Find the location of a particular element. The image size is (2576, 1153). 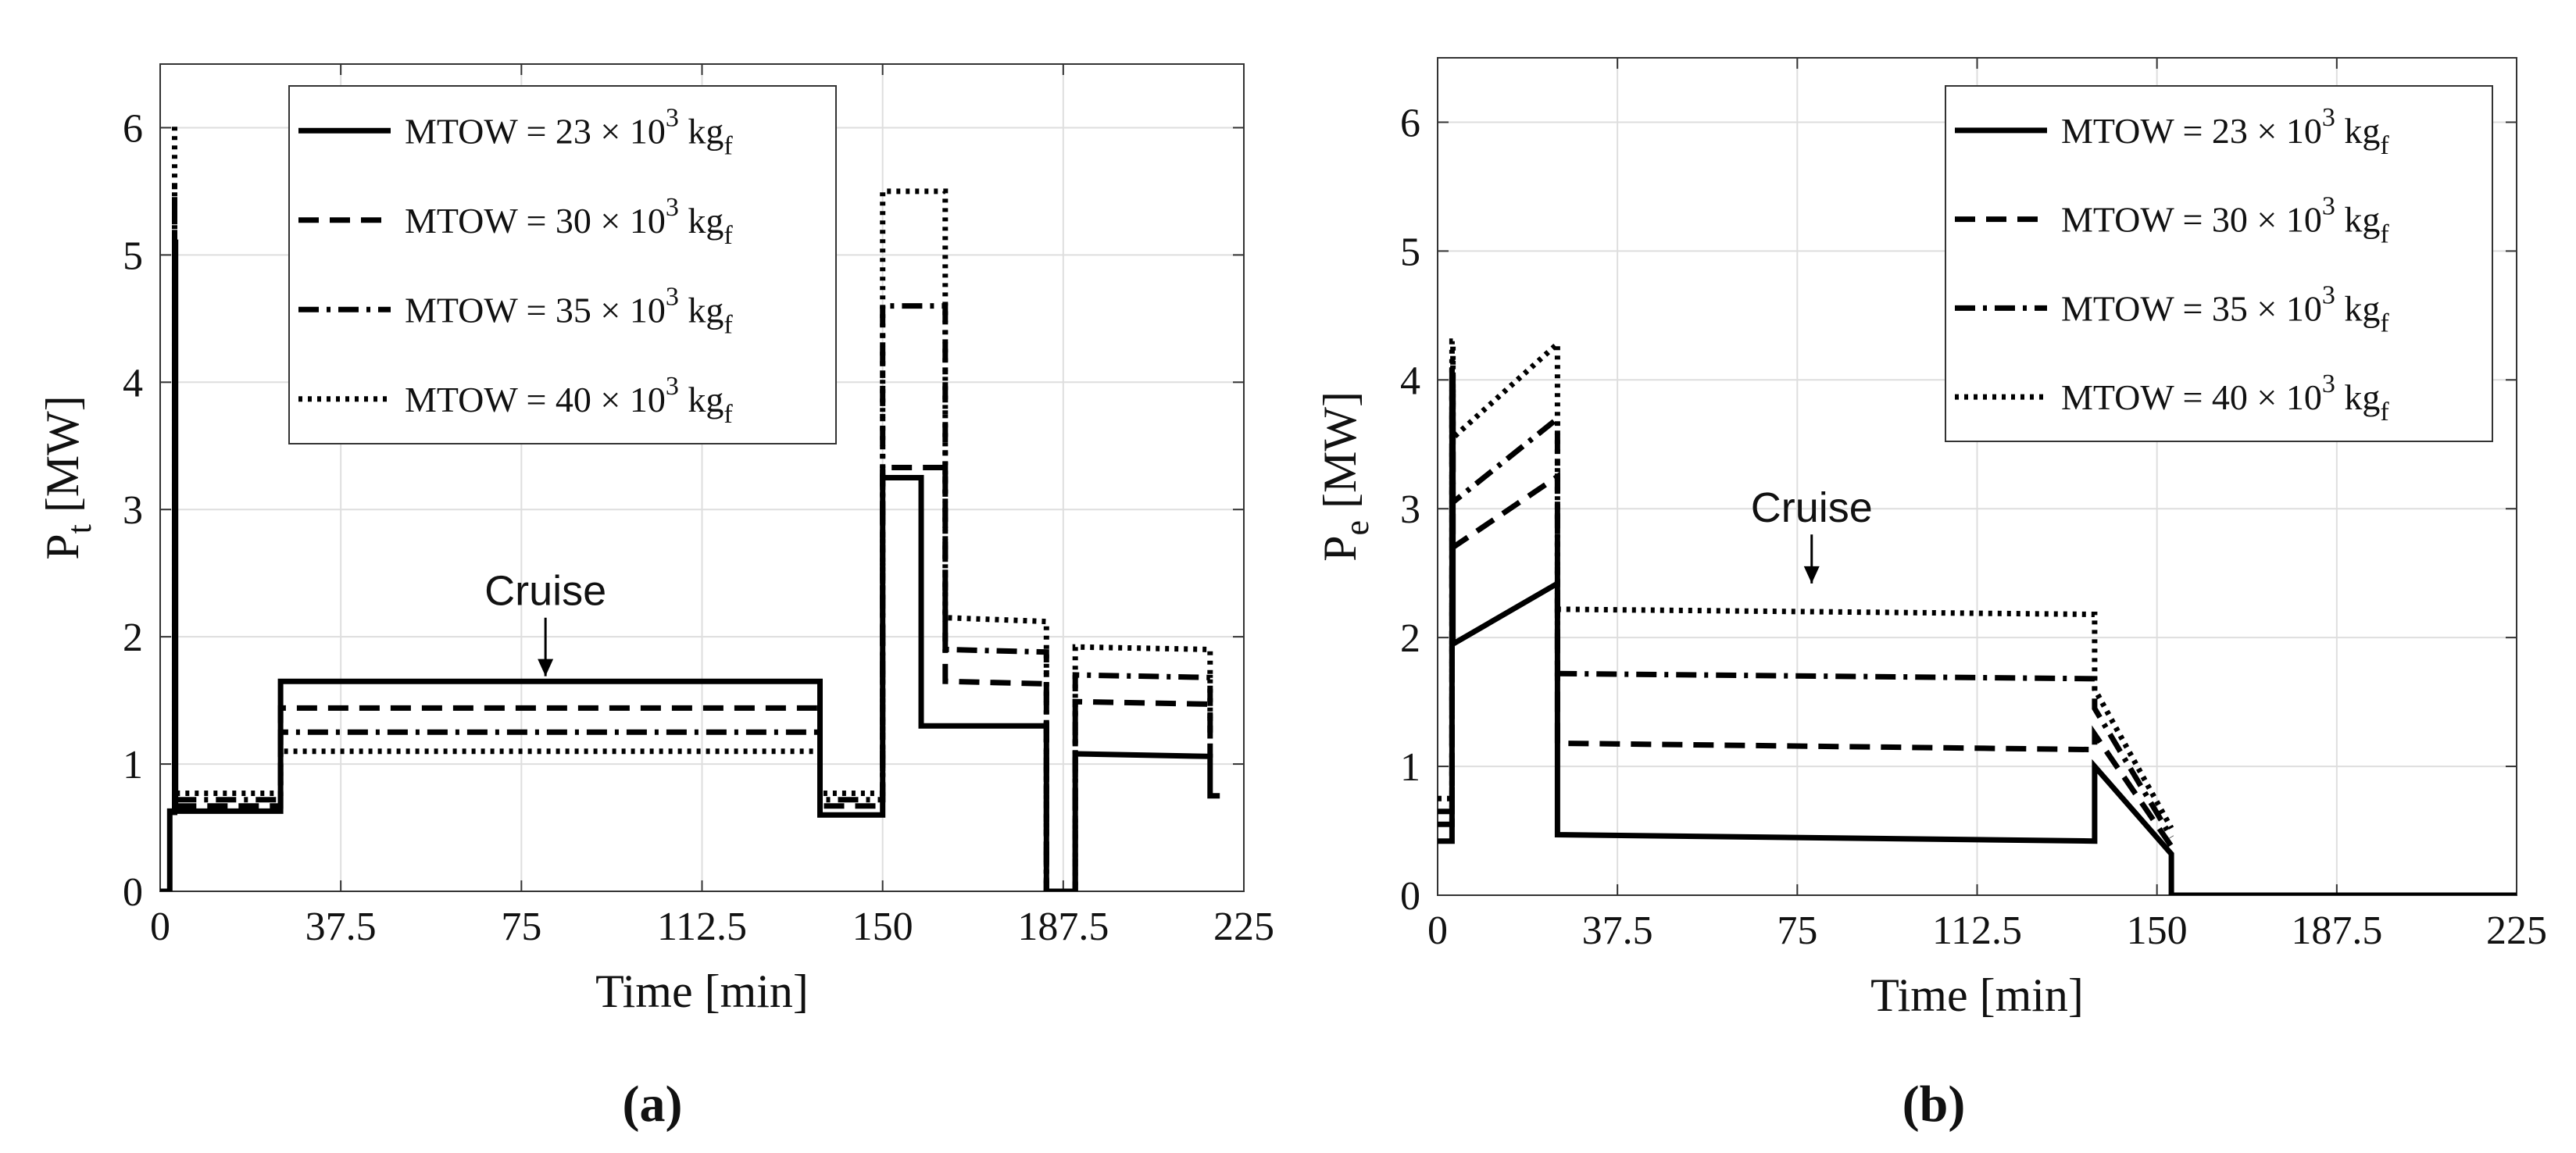

series-line-dotted is located at coordinates (1806, 583).